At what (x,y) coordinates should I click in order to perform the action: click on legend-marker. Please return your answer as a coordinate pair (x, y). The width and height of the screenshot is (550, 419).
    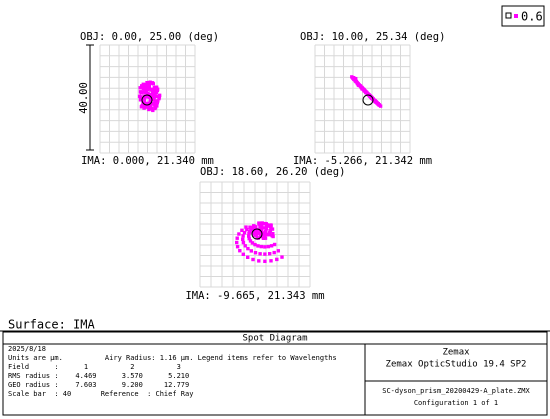
    Looking at the image, I should click on (516, 16).